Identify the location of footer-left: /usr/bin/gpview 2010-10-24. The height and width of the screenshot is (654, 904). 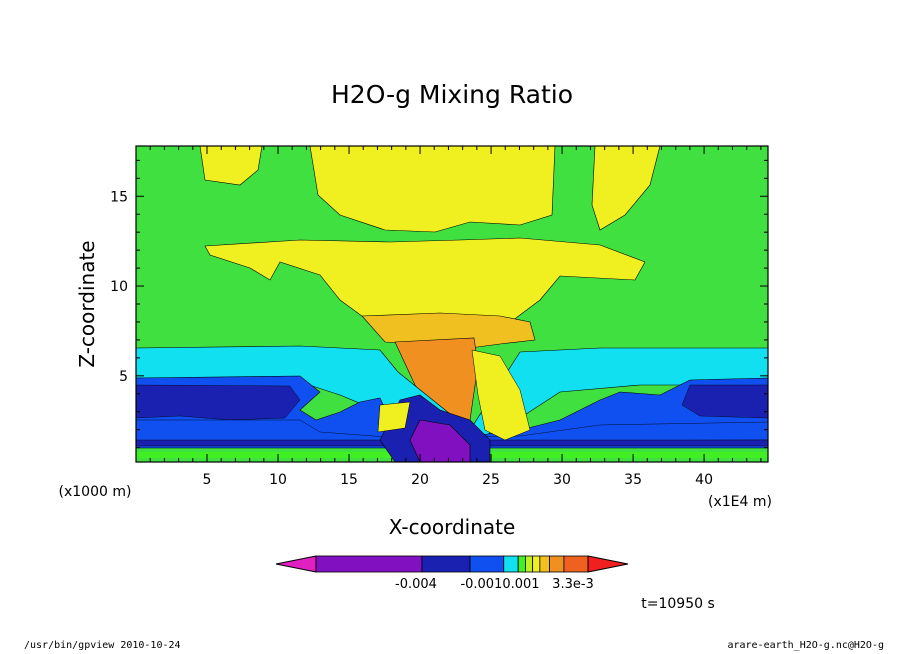
(102, 645).